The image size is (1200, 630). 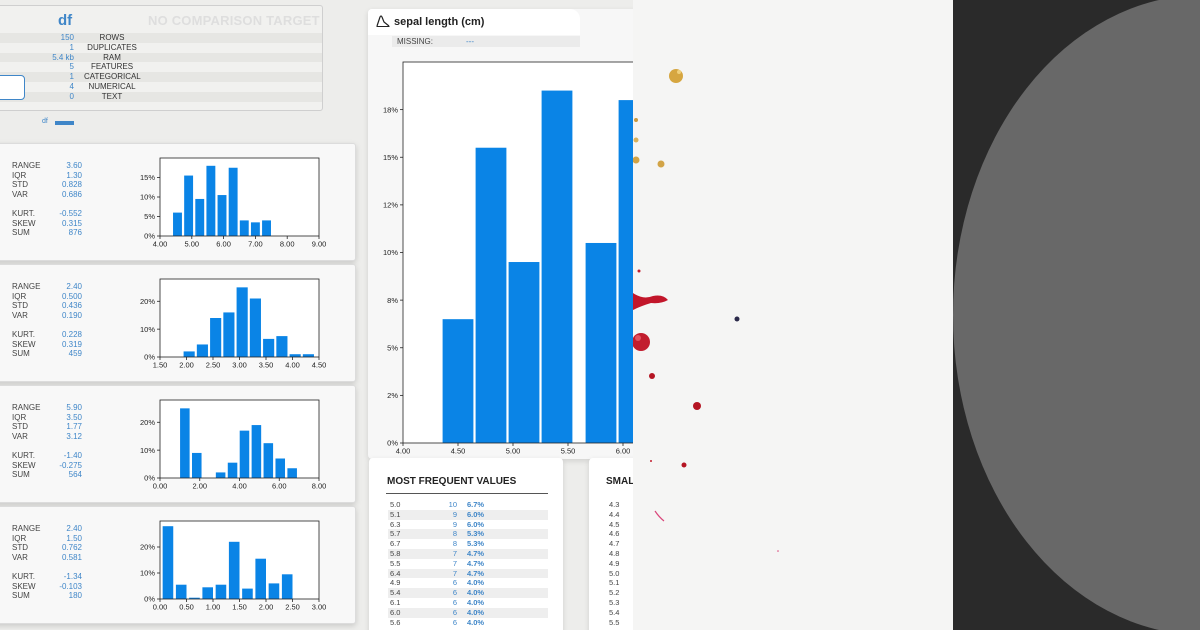 What do you see at coordinates (20, 194) in the screenshot?
I see `stat-label: VAR` at bounding box center [20, 194].